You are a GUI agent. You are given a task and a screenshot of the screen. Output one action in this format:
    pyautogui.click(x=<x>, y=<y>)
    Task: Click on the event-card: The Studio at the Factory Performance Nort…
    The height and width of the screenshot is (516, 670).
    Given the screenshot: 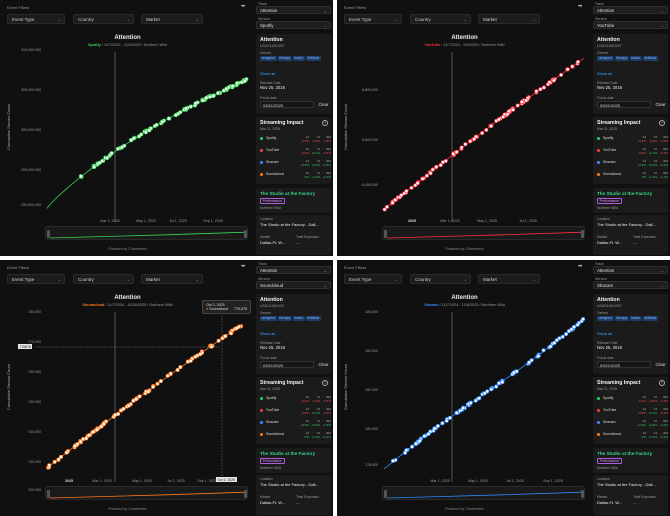 What is the action you would take?
    pyautogui.click(x=293, y=200)
    